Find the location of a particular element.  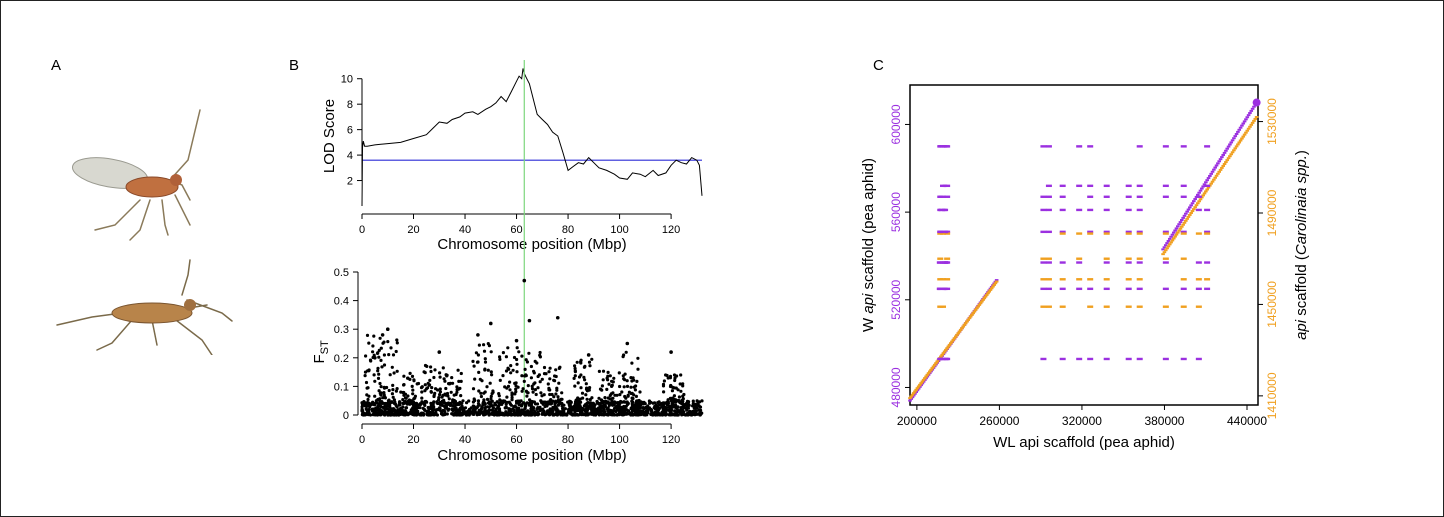

y-right-tick-label: 1530000 is located at coordinates (1272, 121).